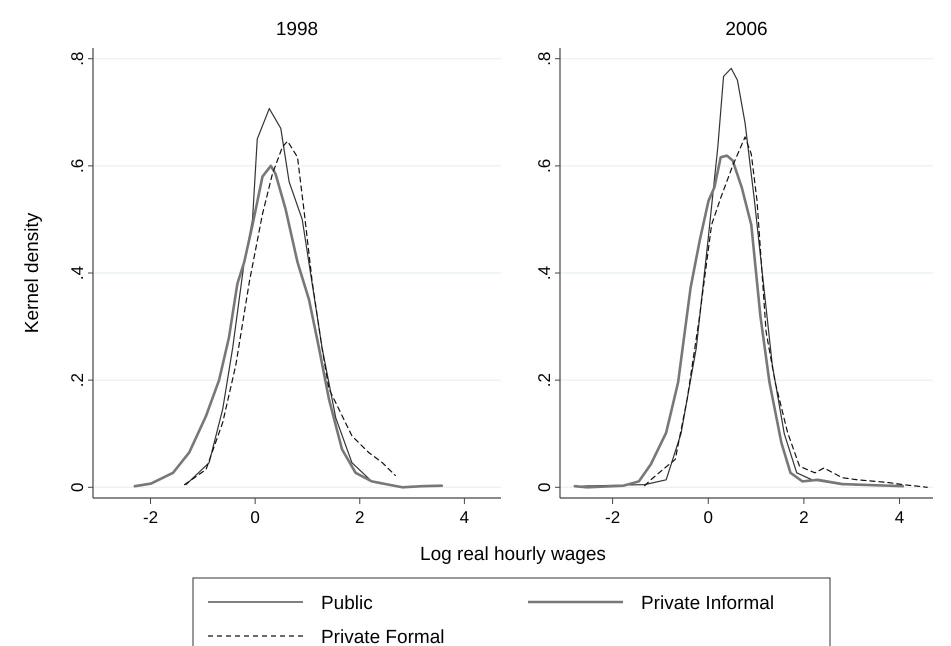 Image resolution: width=951 pixels, height=646 pixels. What do you see at coordinates (746, 29) in the screenshot?
I see `chart-title: 2006` at bounding box center [746, 29].